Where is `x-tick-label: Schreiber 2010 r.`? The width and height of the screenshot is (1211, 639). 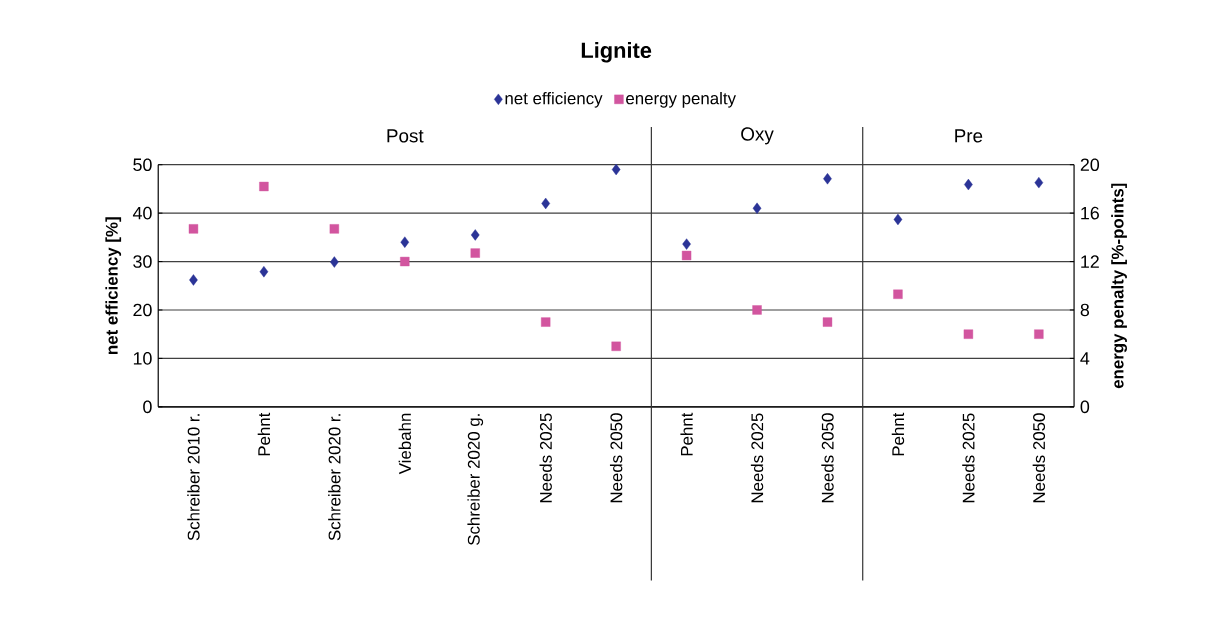 x-tick-label: Schreiber 2010 r. is located at coordinates (193, 477).